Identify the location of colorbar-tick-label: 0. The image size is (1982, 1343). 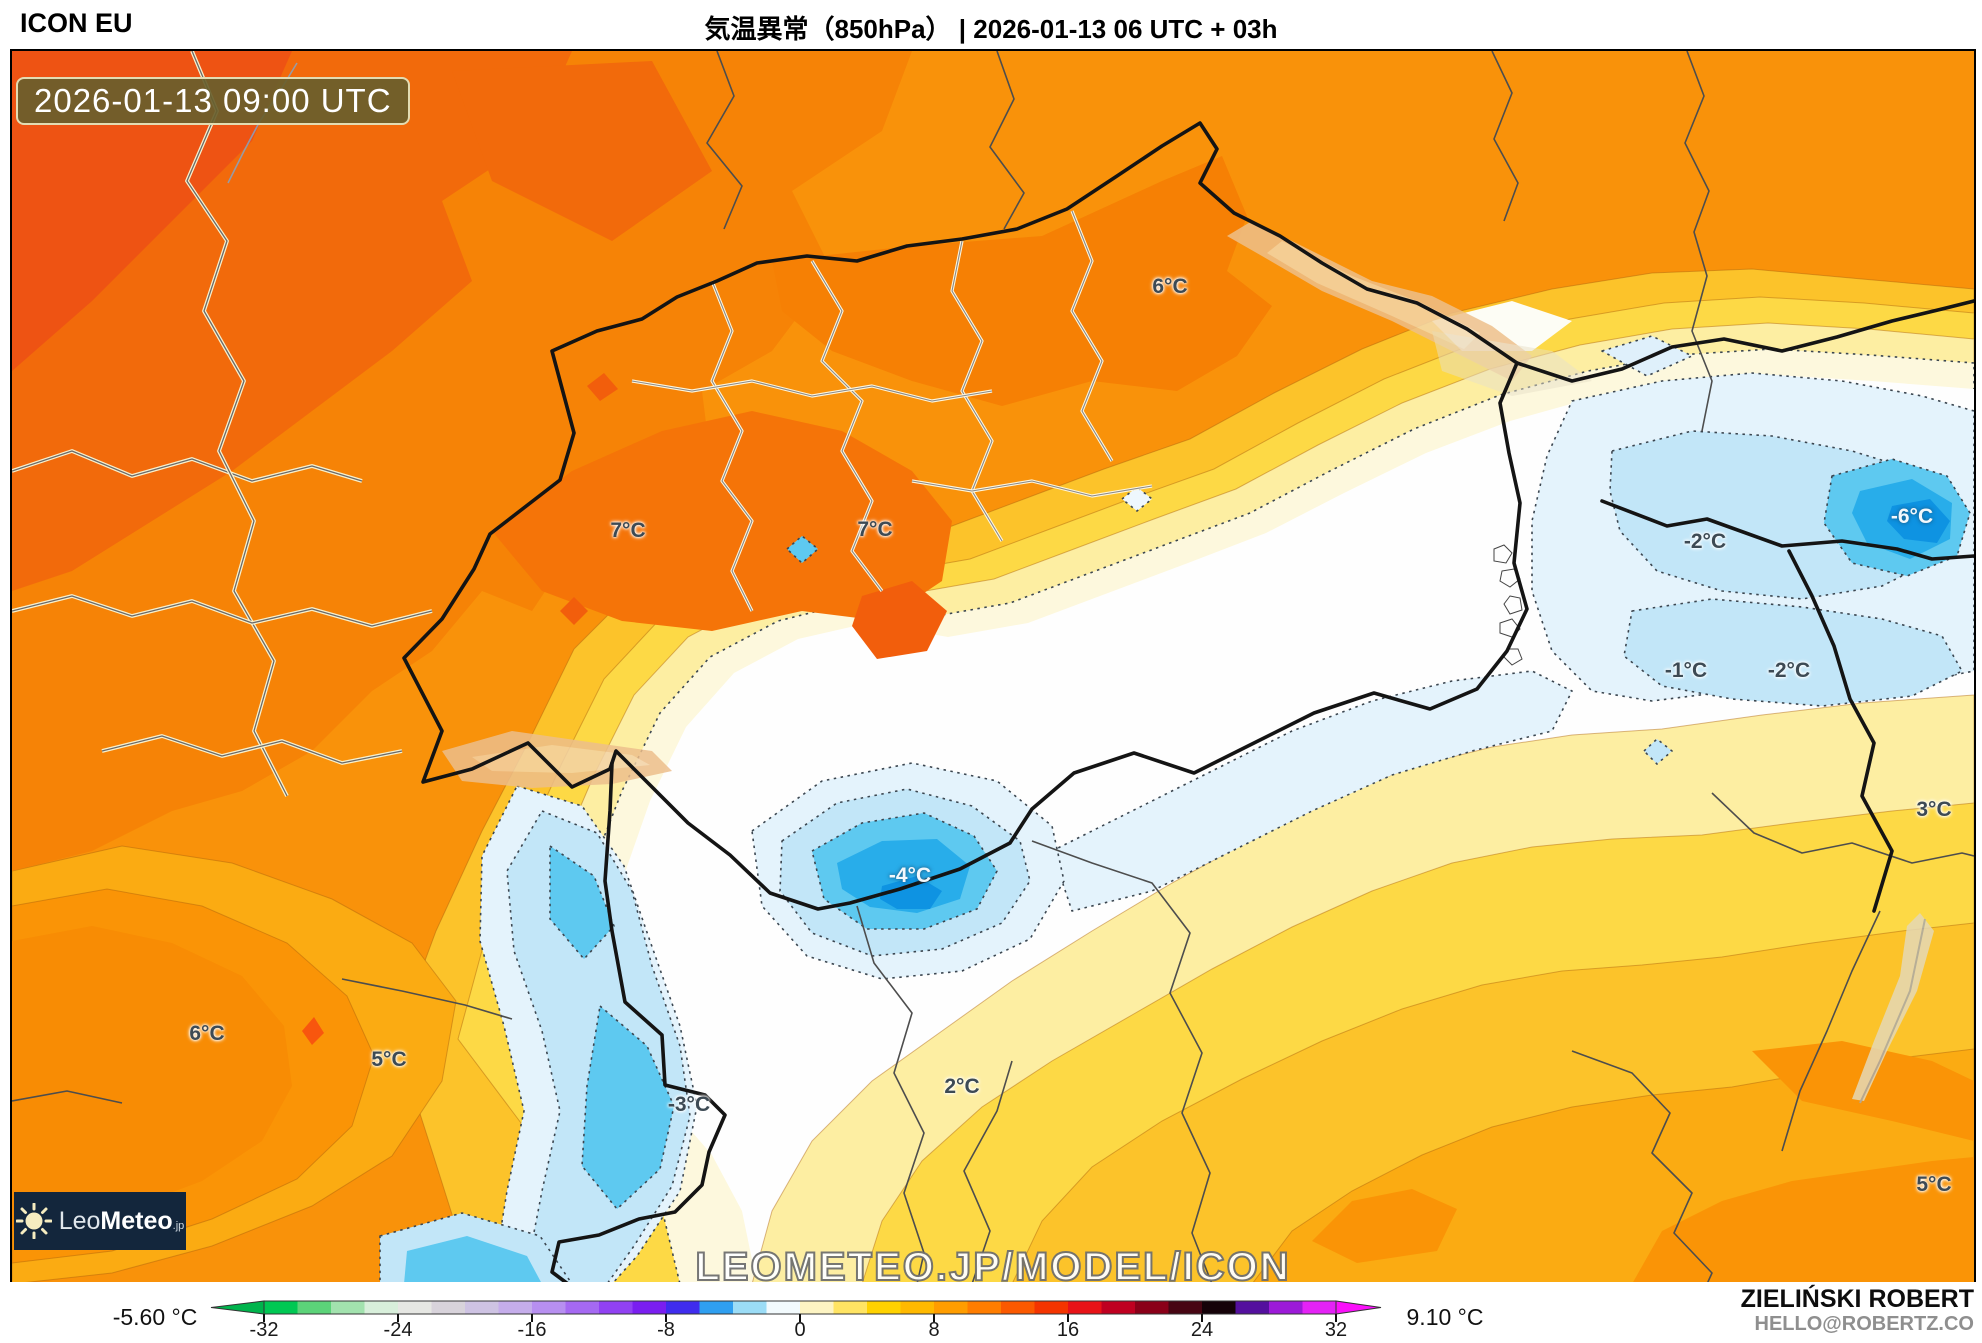
(799, 1328).